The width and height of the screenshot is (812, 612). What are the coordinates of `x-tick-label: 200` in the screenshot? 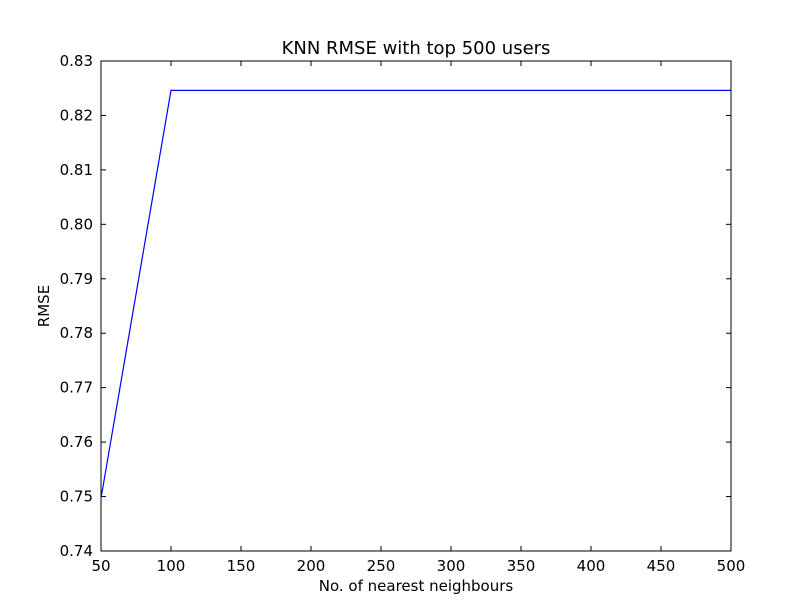 It's located at (311, 566).